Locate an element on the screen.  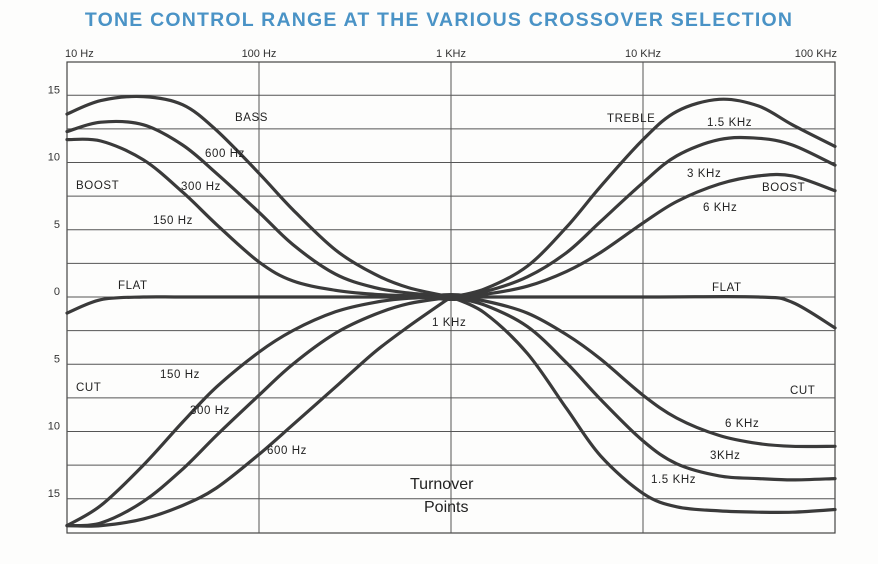
turnover-knot is located at coordinates (451, 297).